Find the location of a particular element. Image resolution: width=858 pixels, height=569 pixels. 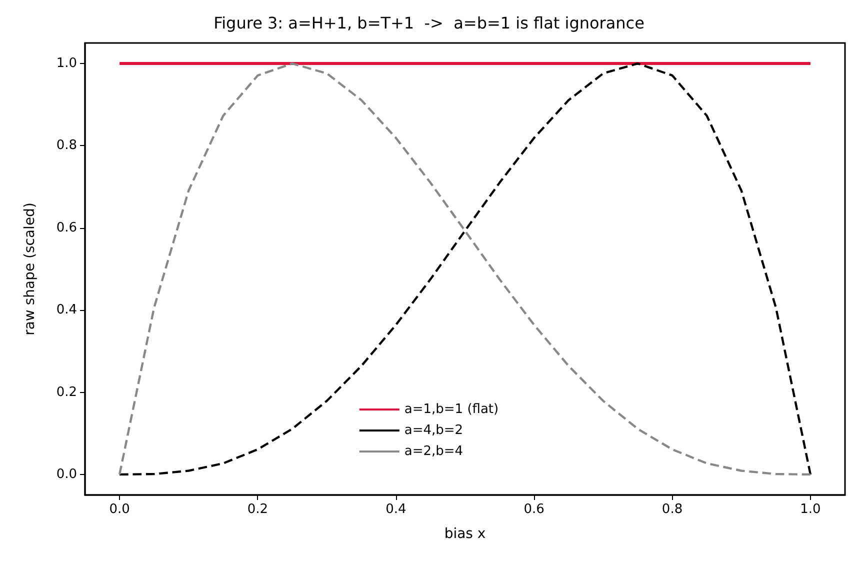

y-tick-label: 0.4 is located at coordinates (66, 310).